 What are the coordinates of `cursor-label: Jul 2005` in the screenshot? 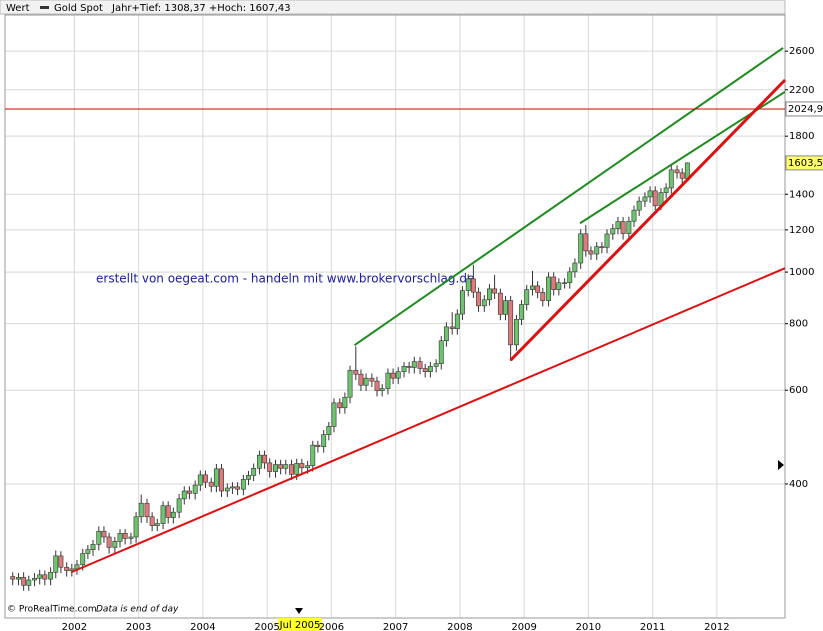 It's located at (300, 625).